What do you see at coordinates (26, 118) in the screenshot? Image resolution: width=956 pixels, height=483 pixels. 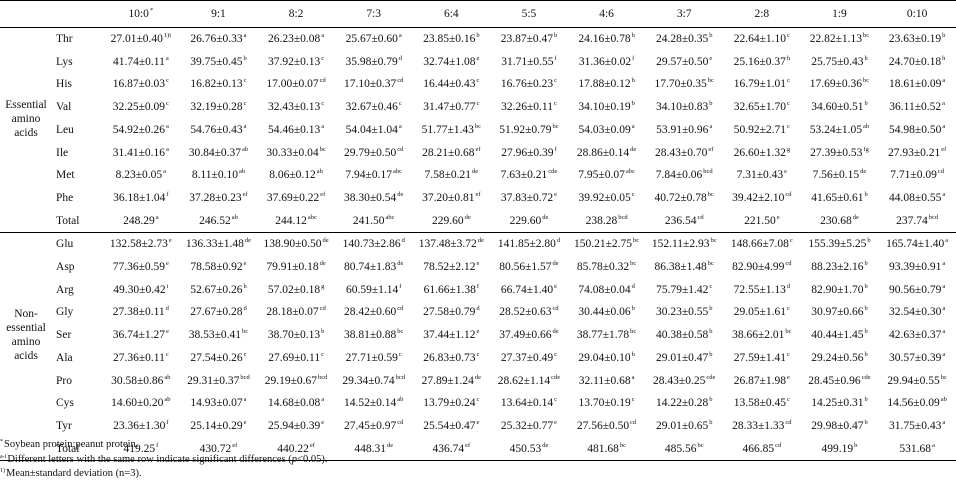 I see `group-label: Essential amino acids` at bounding box center [26, 118].